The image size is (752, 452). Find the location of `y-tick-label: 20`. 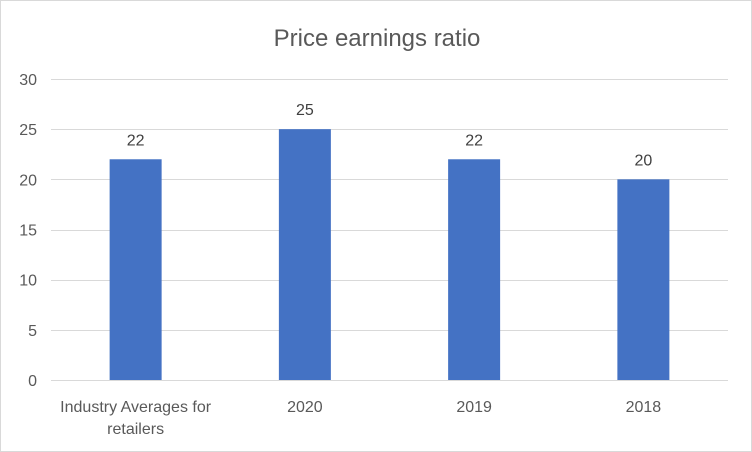

y-tick-label: 20 is located at coordinates (28, 180).